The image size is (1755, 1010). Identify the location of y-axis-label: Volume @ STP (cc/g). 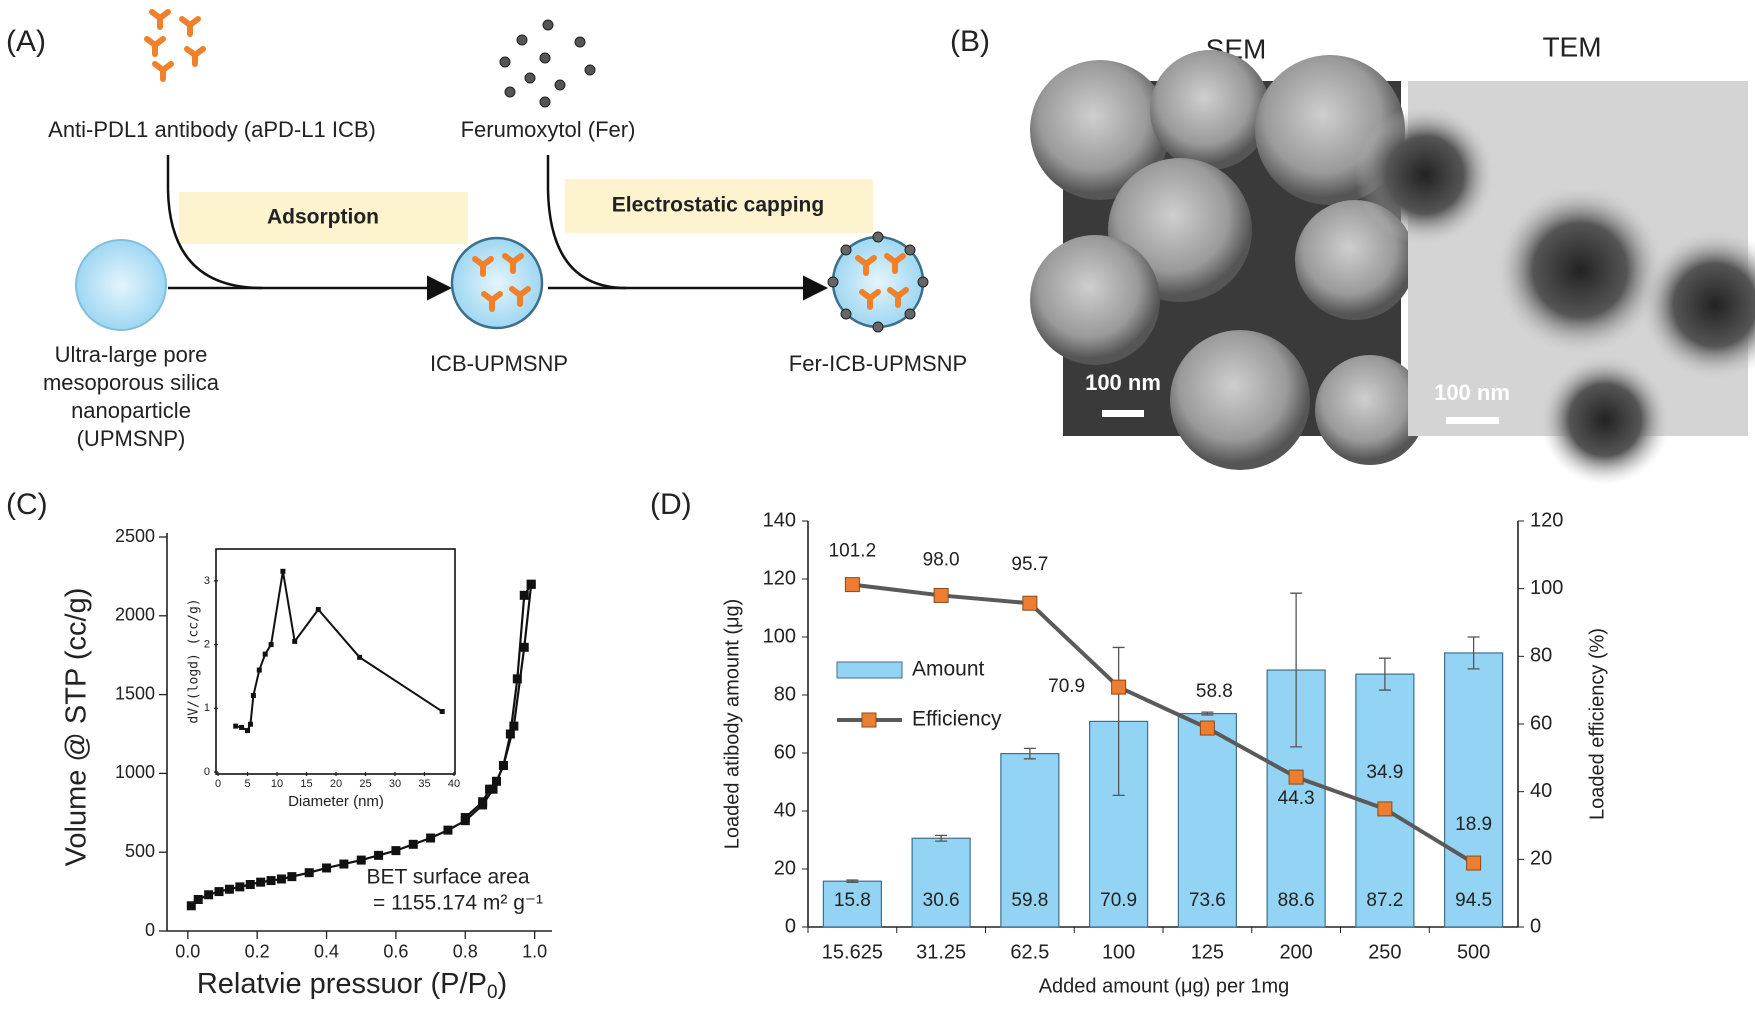
(77, 727).